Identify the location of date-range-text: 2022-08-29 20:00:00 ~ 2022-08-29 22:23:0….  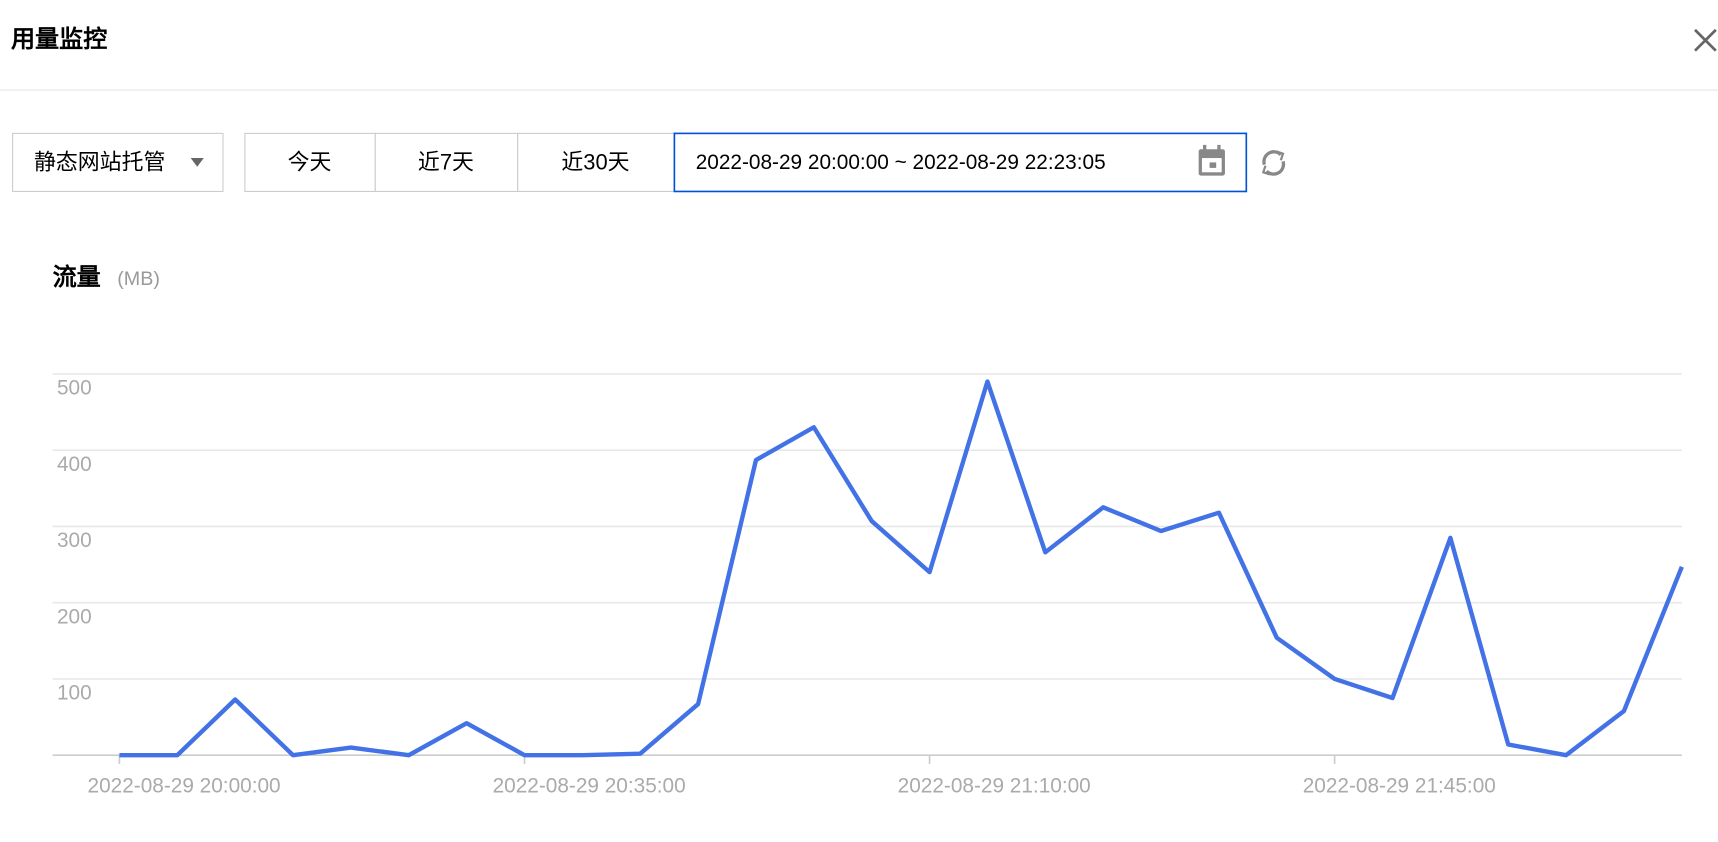
(901, 162).